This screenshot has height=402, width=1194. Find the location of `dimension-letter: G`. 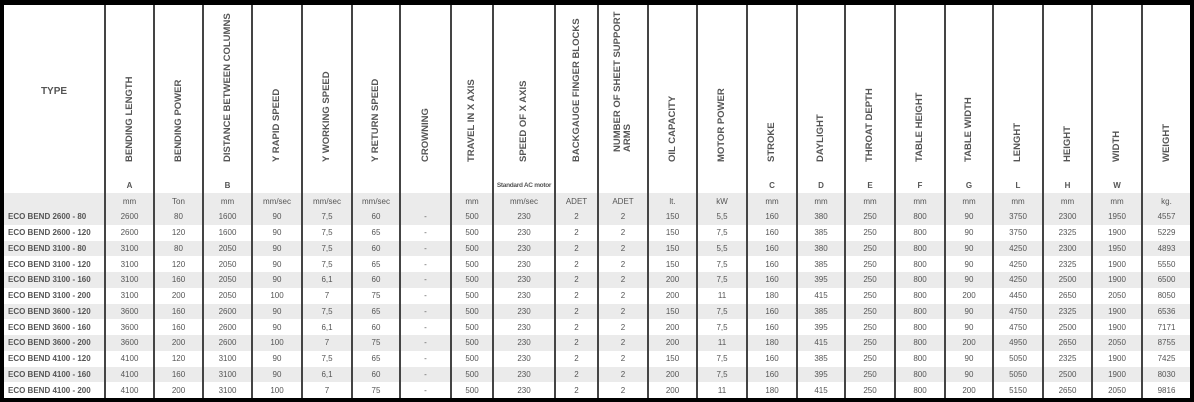

dimension-letter: G is located at coordinates (968, 185).